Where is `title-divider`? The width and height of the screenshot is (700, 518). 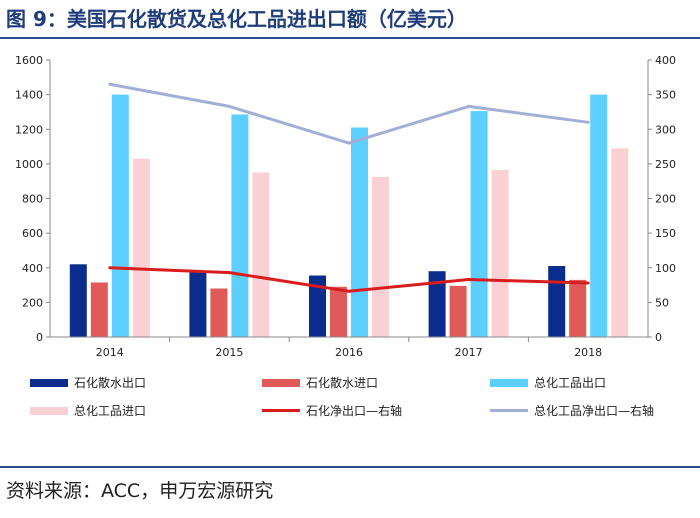 title-divider is located at coordinates (350, 38).